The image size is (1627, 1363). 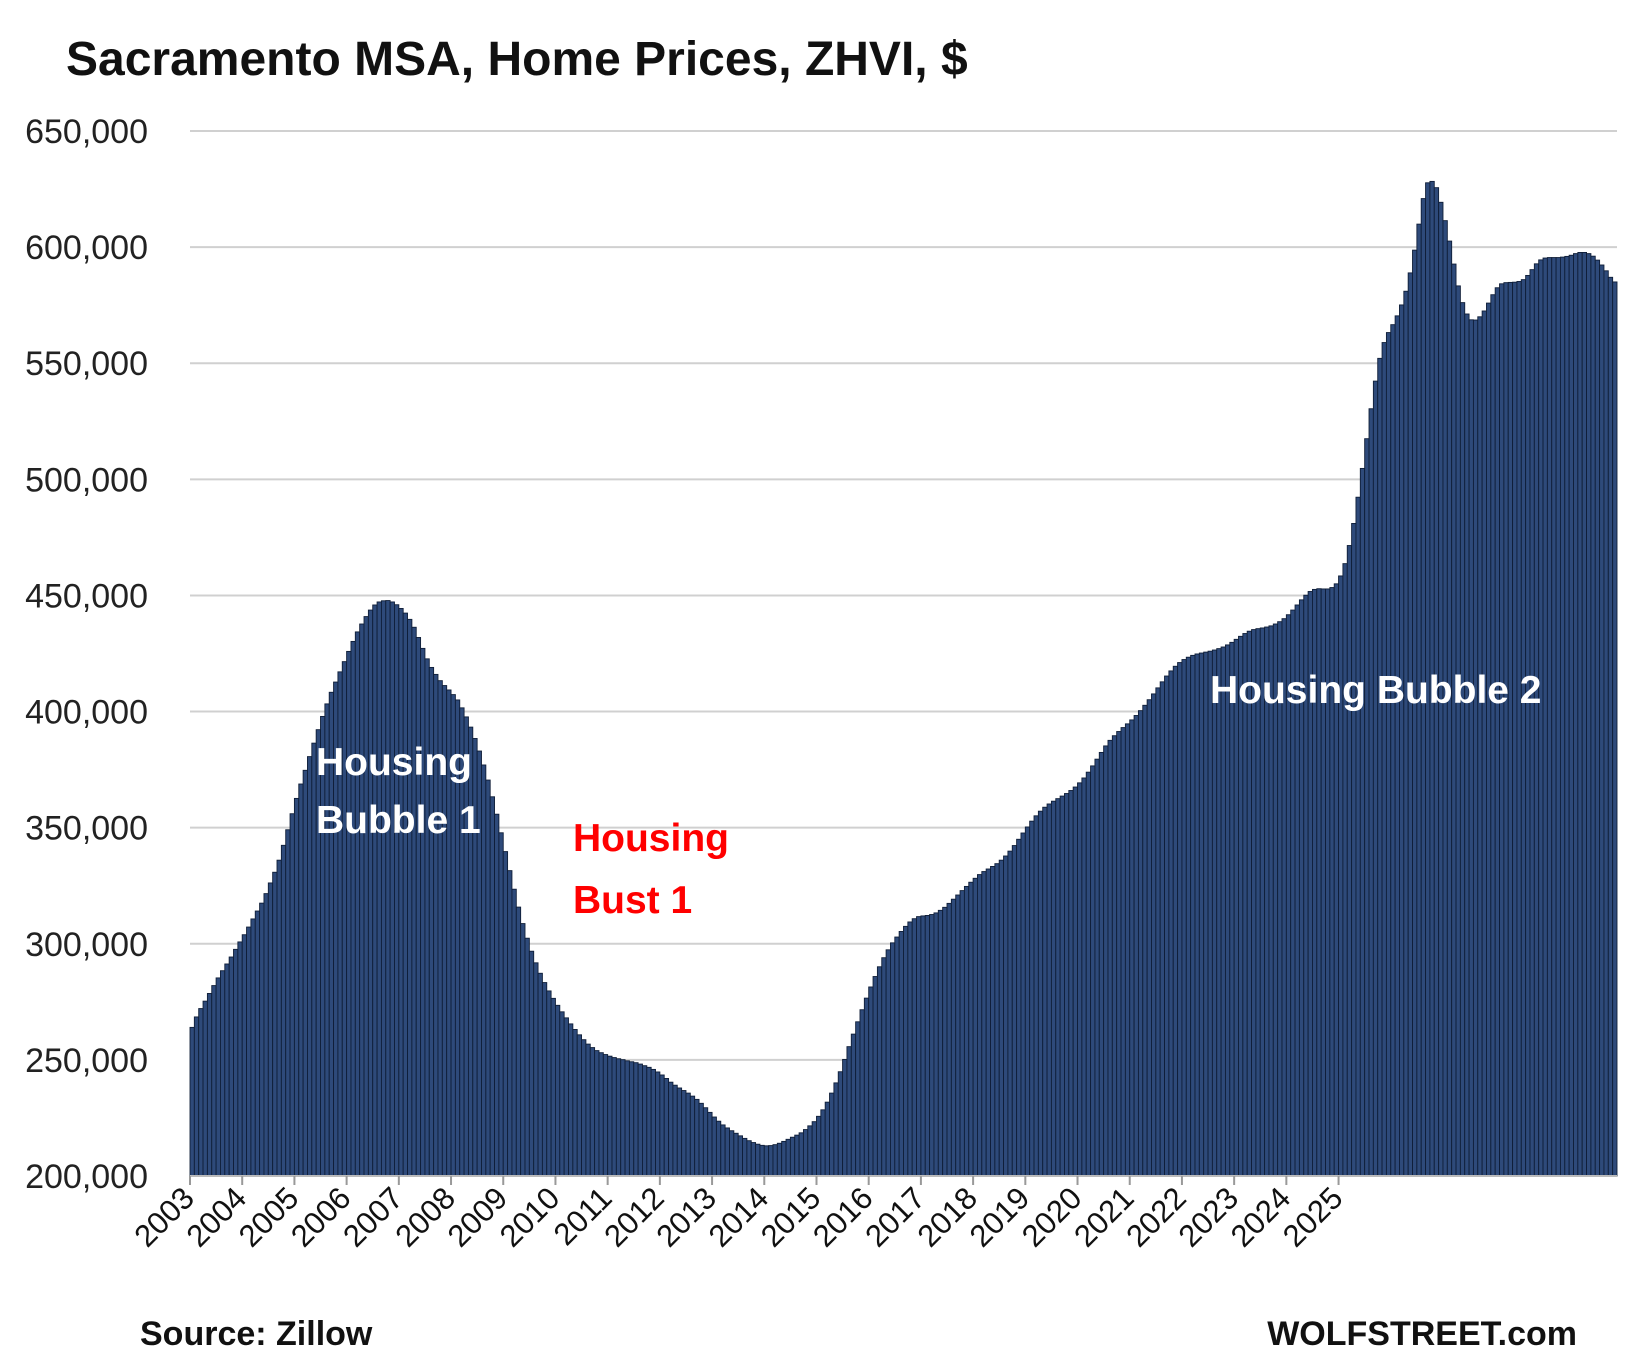 I want to click on x-axis, so click(x=903, y=1180).